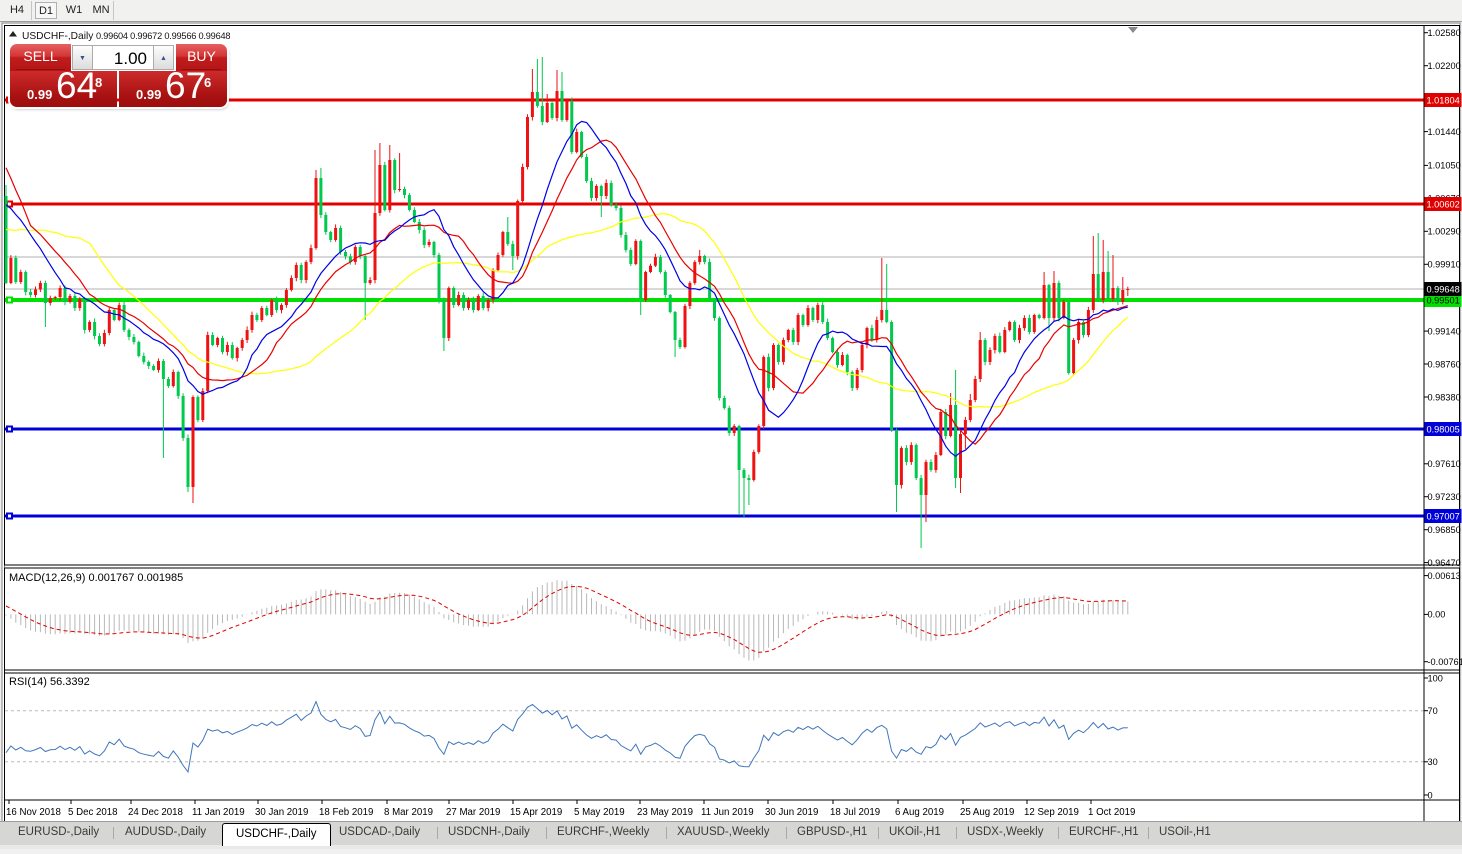  Describe the element at coordinates (281, 812) in the screenshot. I see `svg-text: 30 Jan 2019` at that location.